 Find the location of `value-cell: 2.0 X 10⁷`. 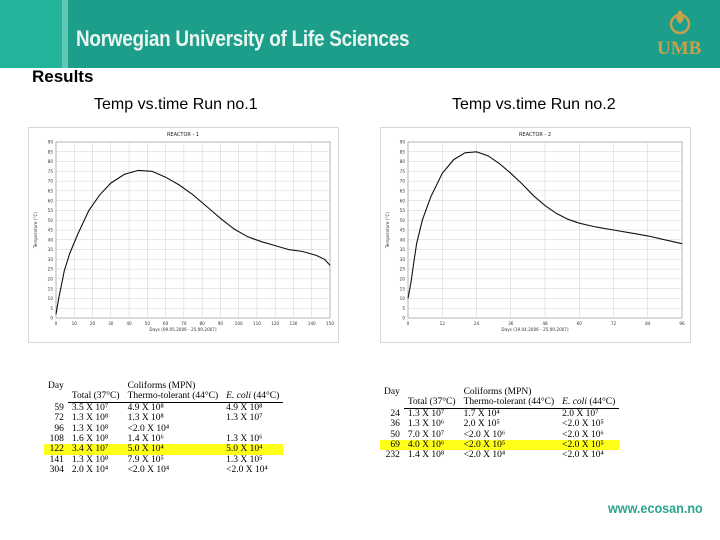

value-cell: 2.0 X 10⁷ is located at coordinates (580, 413).